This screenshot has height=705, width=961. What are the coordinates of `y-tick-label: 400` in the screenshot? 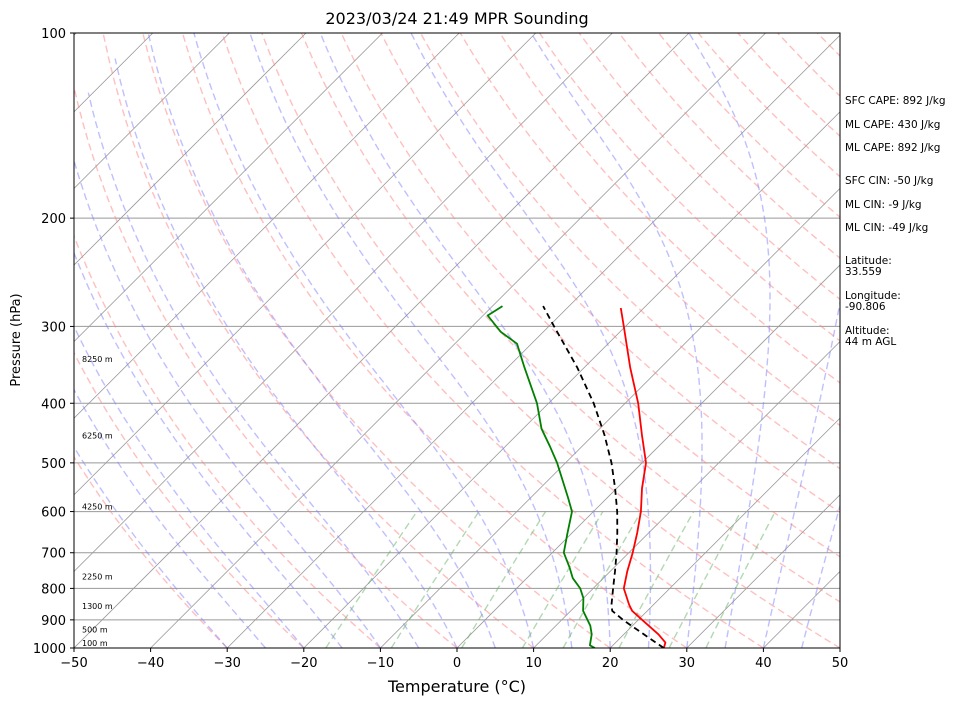 It's located at (53, 404).